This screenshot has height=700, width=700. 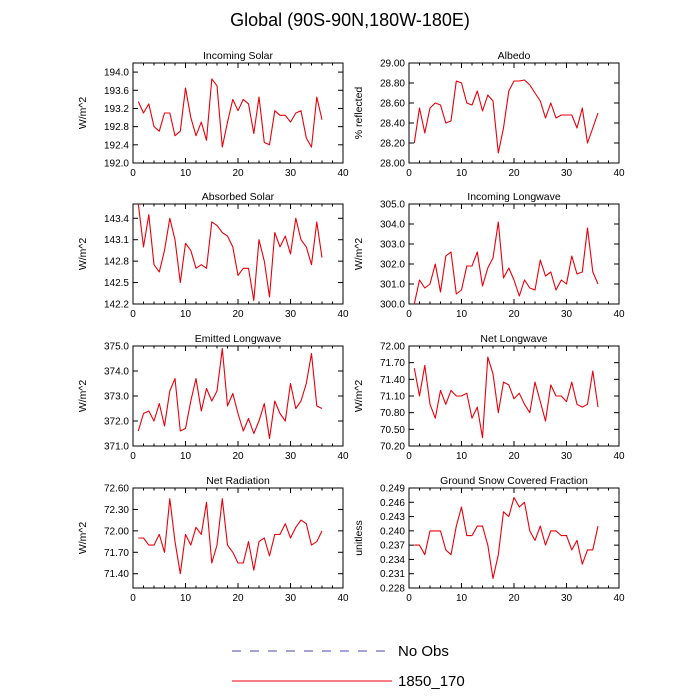 I want to click on y-tick-label: 302.0, so click(x=392, y=265).